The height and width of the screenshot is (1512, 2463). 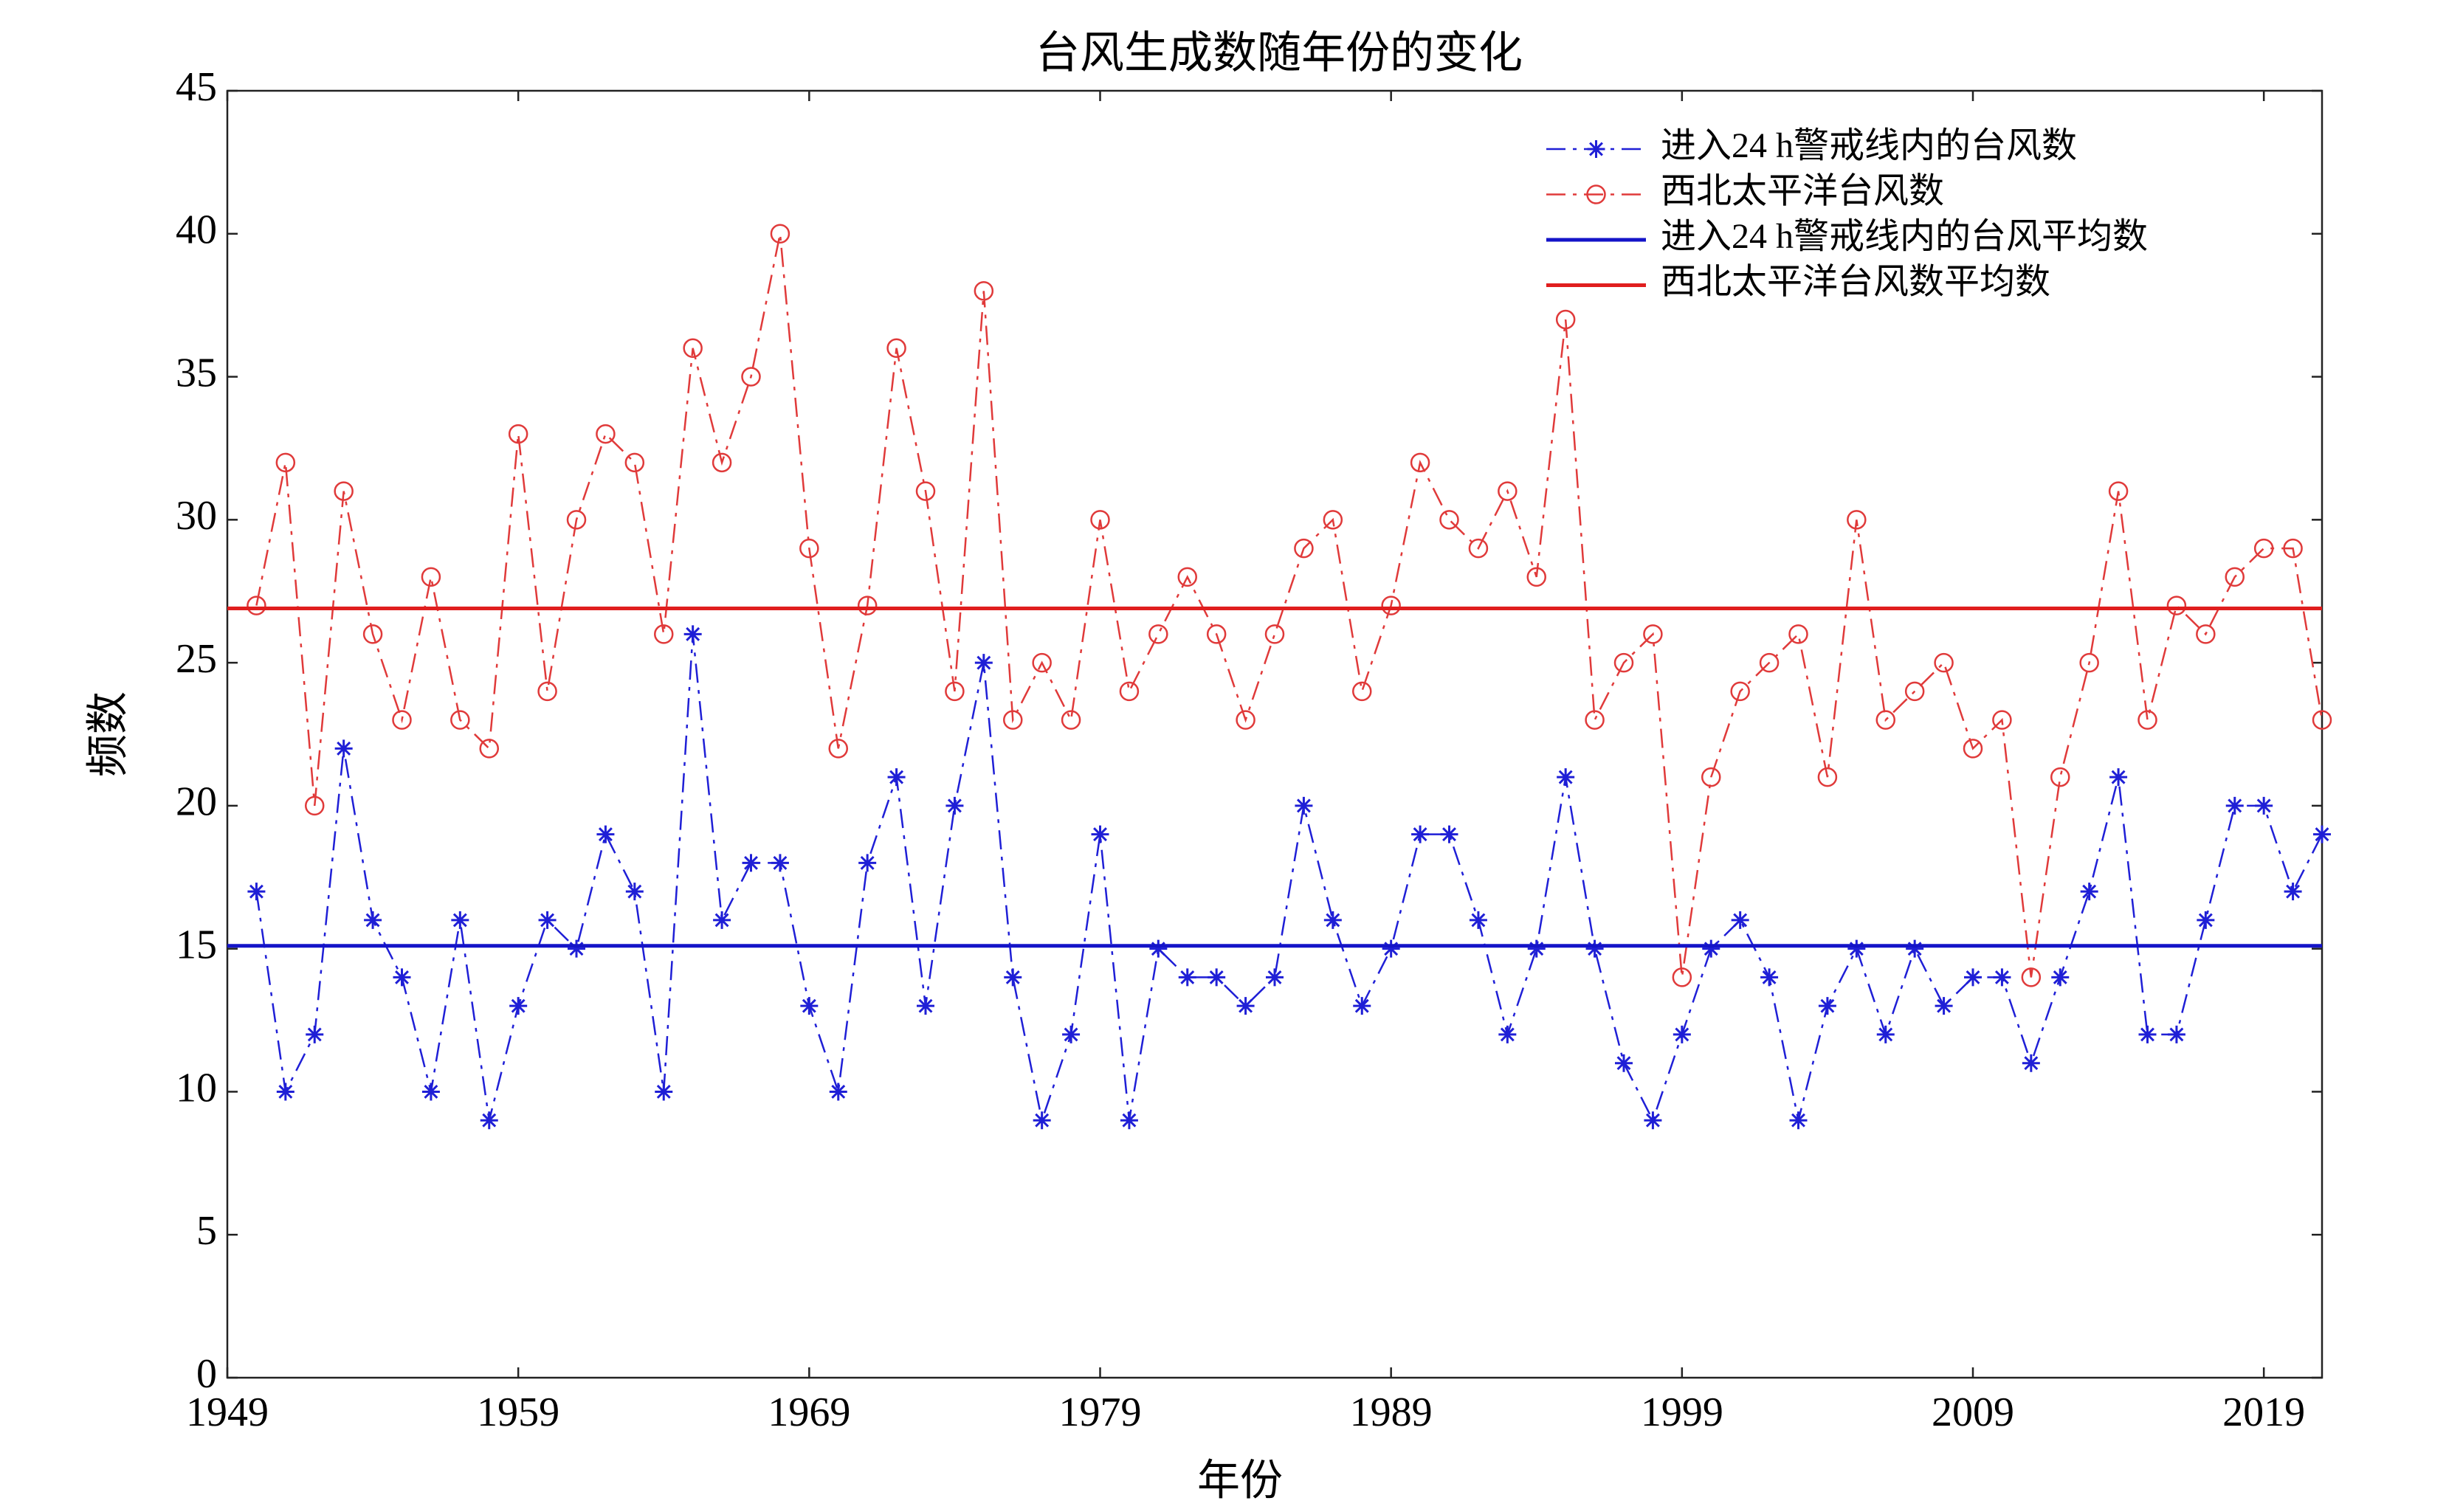 I want to click on chart-title: 台风生成数随年份的变化, so click(x=1280, y=53).